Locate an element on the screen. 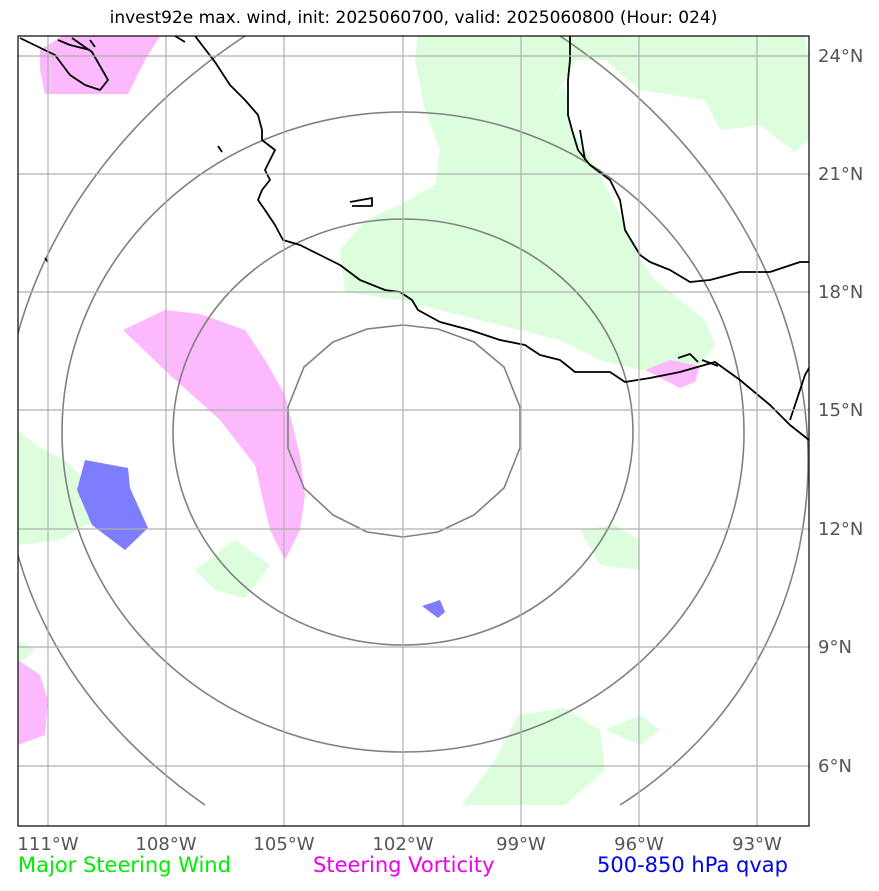 The image size is (879, 891). y-tick-label: 15°N is located at coordinates (840, 410).